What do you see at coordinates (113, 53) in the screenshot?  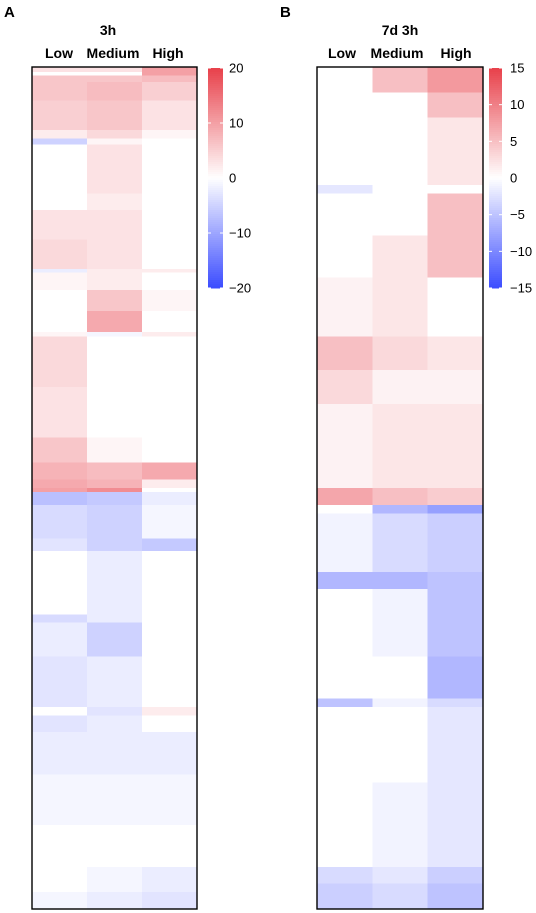 I see `column-label-medium: Medium` at bounding box center [113, 53].